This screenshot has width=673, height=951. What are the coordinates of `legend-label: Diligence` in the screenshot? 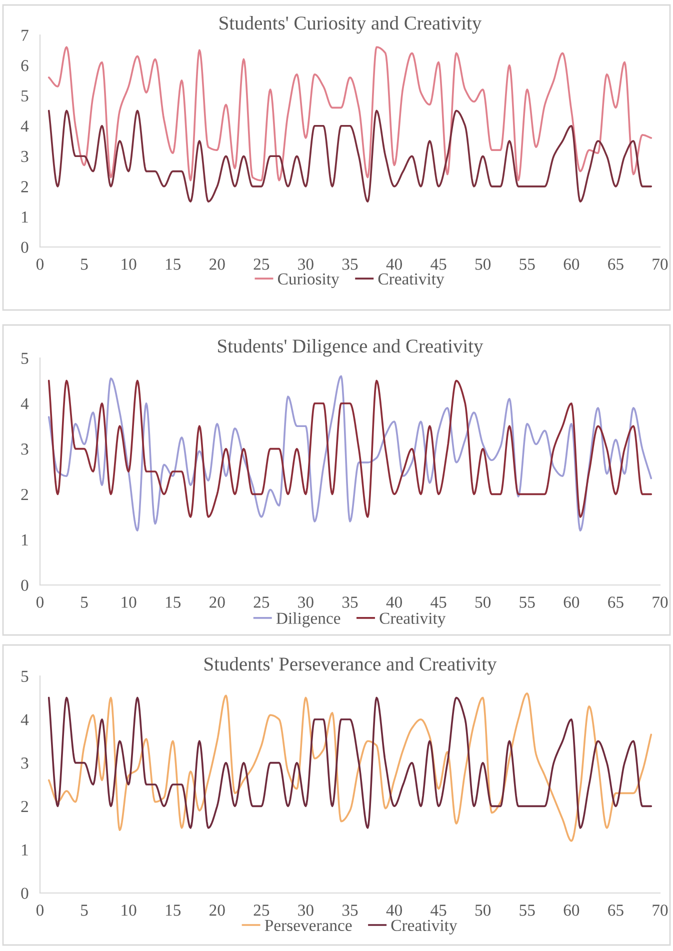 It's located at (308, 620).